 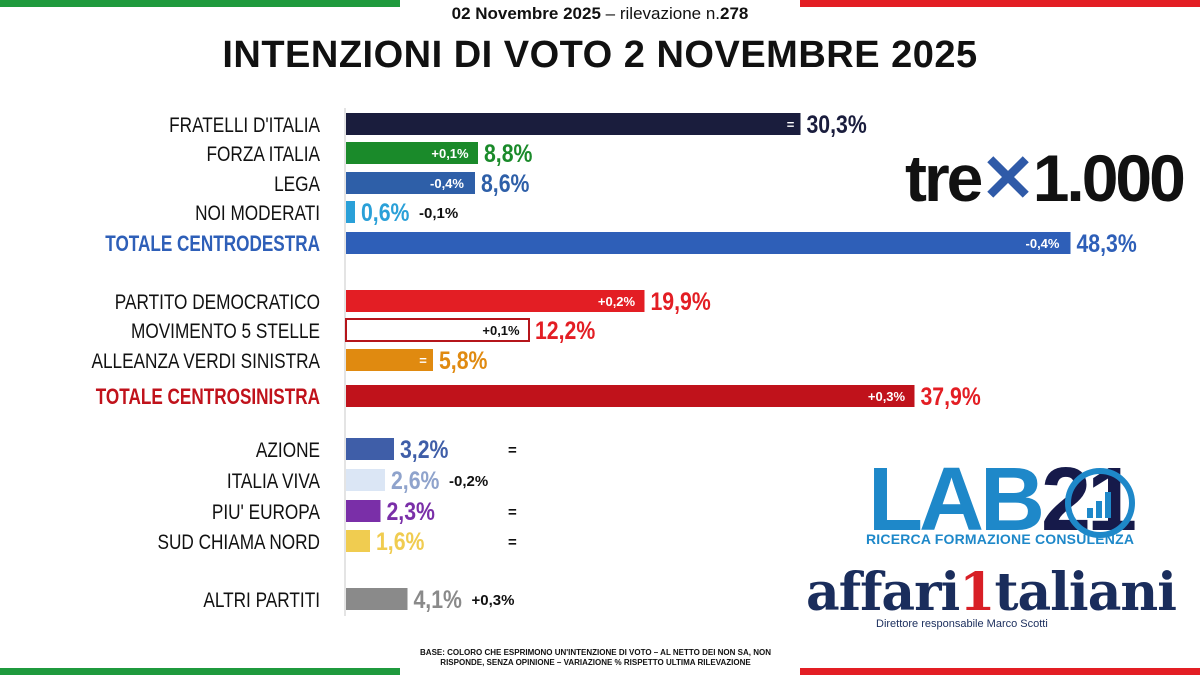 I want to click on row-label-noi-moderati: NOI MODERATI, so click(x=257, y=214).